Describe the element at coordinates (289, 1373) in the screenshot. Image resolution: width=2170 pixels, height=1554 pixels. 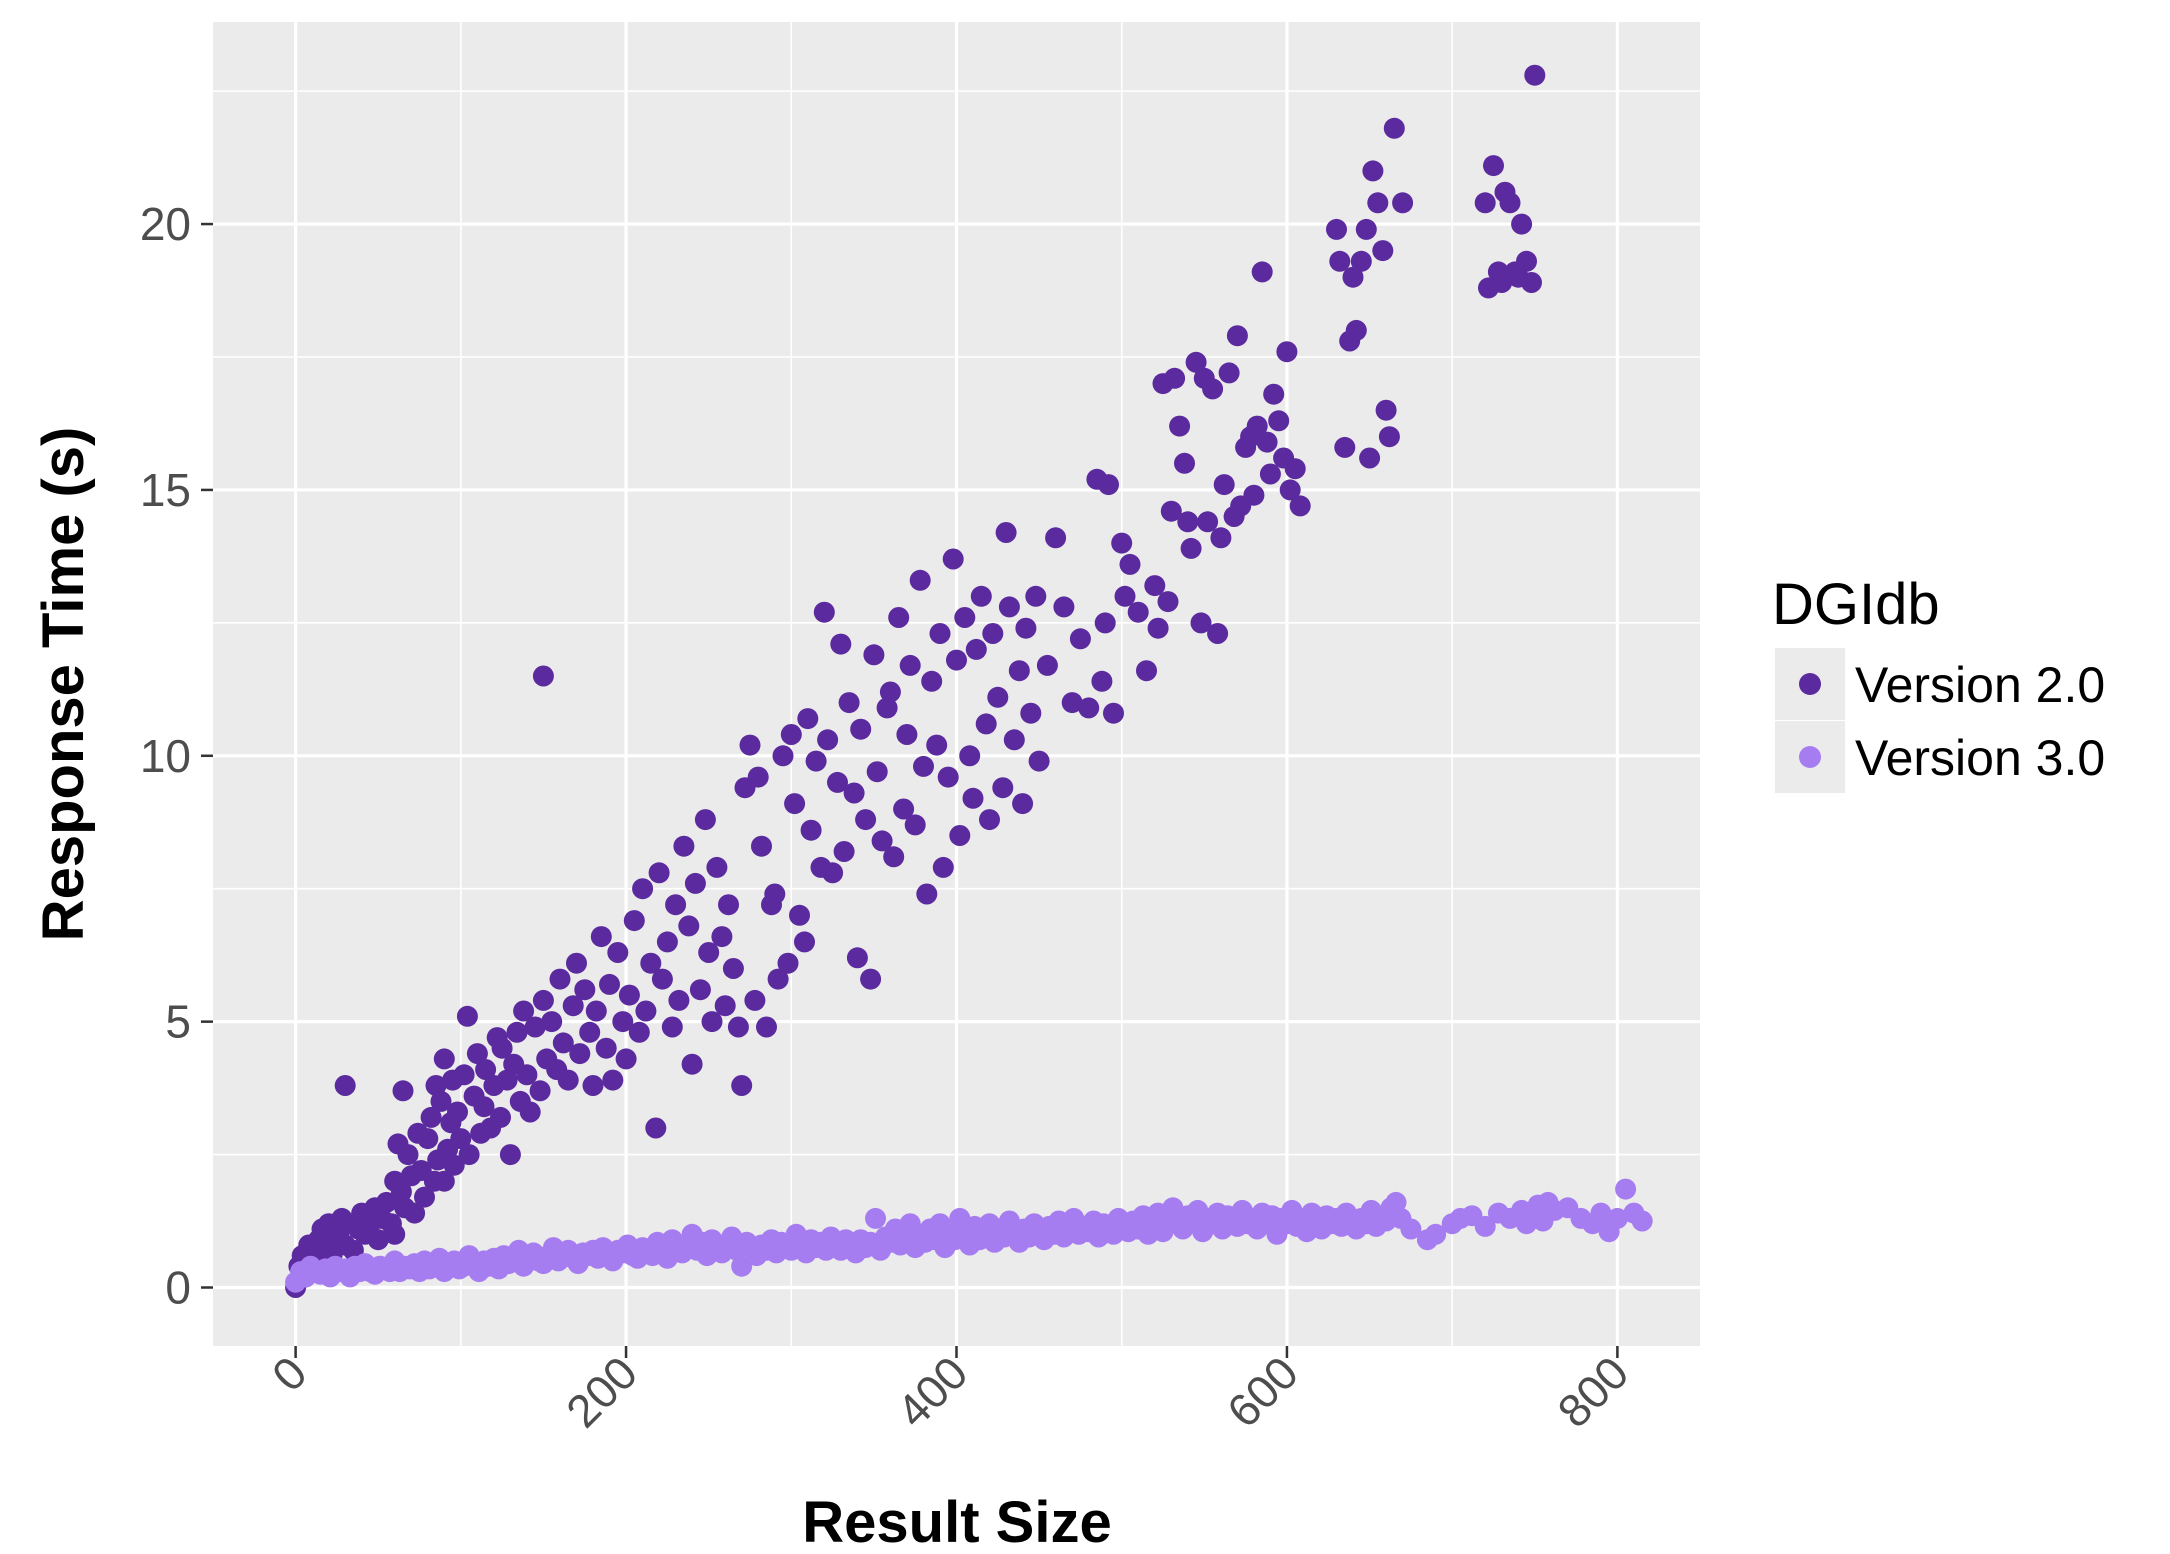
I see `x-tick-label: 0` at that location.